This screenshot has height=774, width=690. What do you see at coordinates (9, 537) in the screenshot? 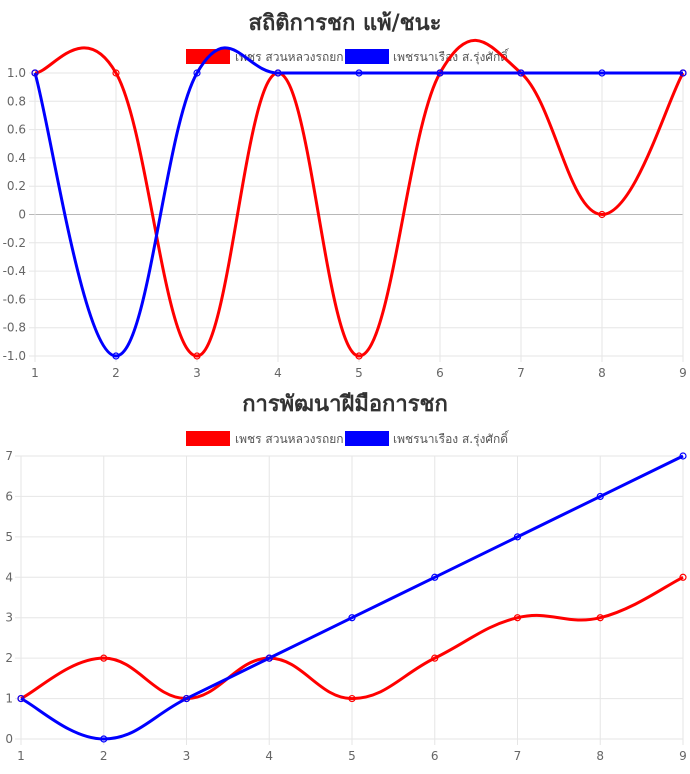
I see `y-tick-label: 5` at bounding box center [9, 537].